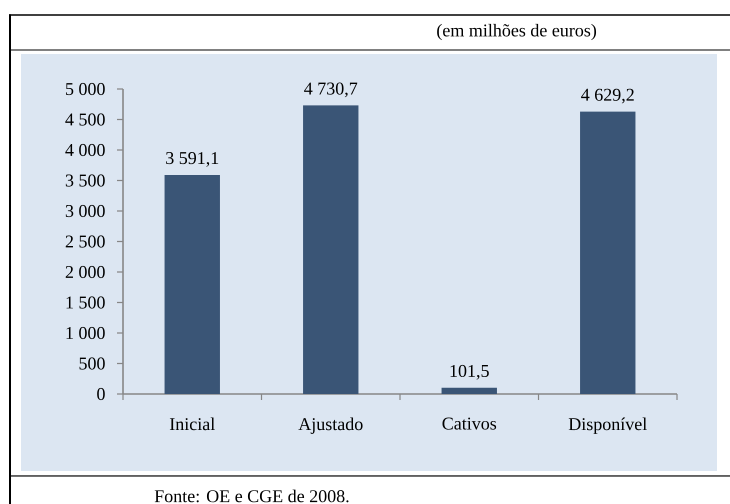  I want to click on chart-title: (em milhões de euros), so click(516, 32).